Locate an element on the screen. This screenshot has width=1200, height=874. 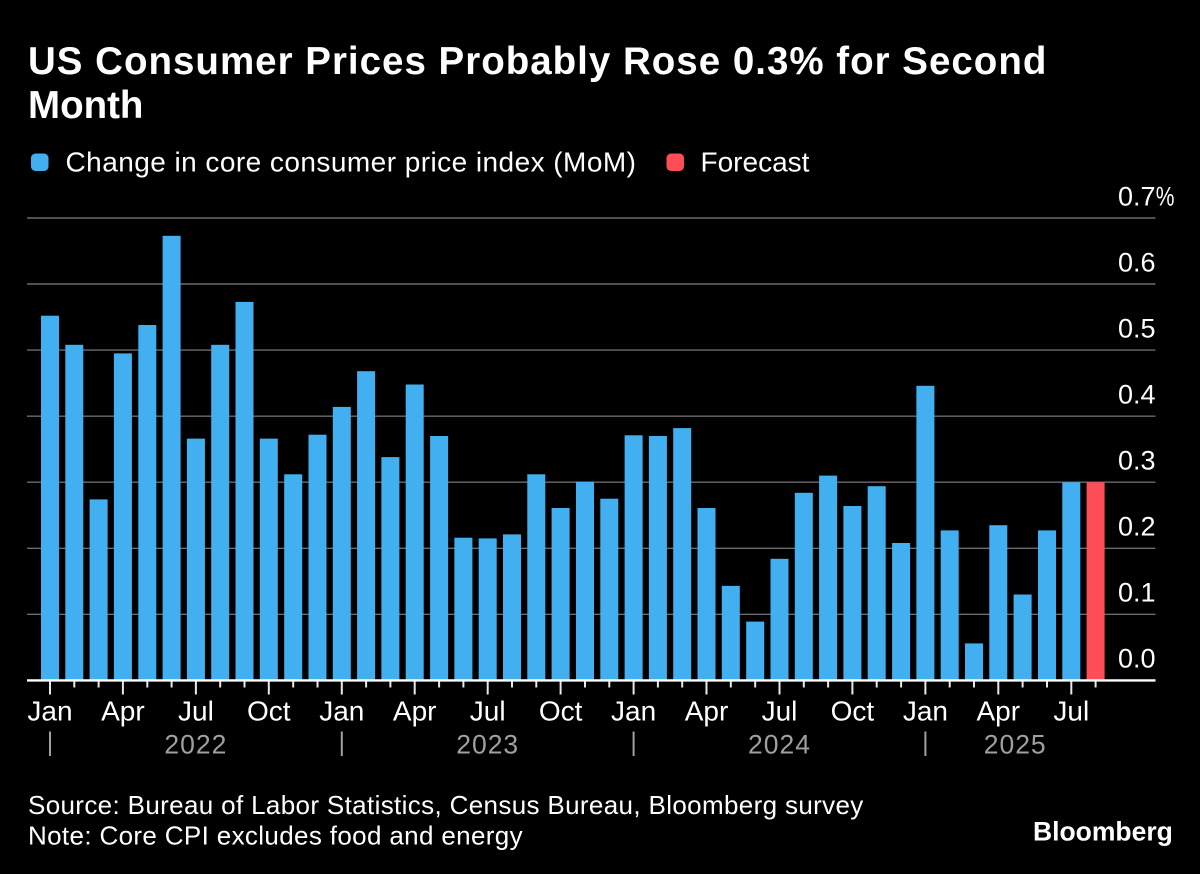
svg-text: 2022 is located at coordinates (195, 745).